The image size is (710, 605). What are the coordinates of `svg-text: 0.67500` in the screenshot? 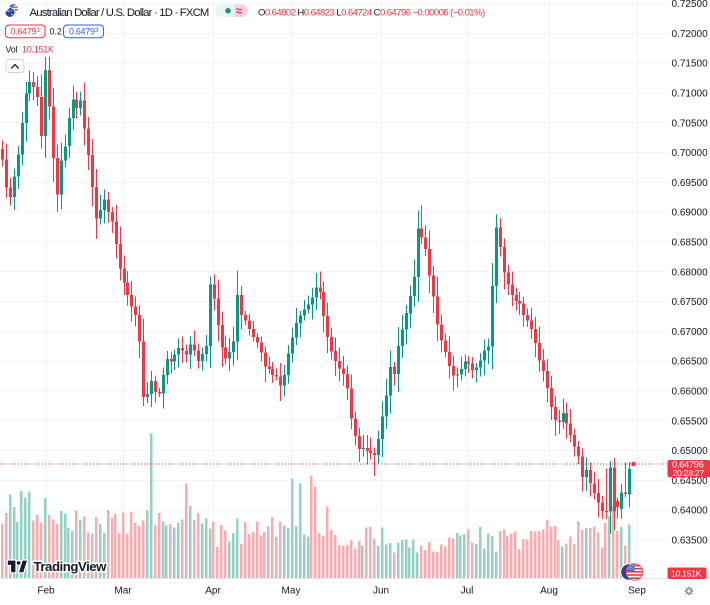 It's located at (690, 302).